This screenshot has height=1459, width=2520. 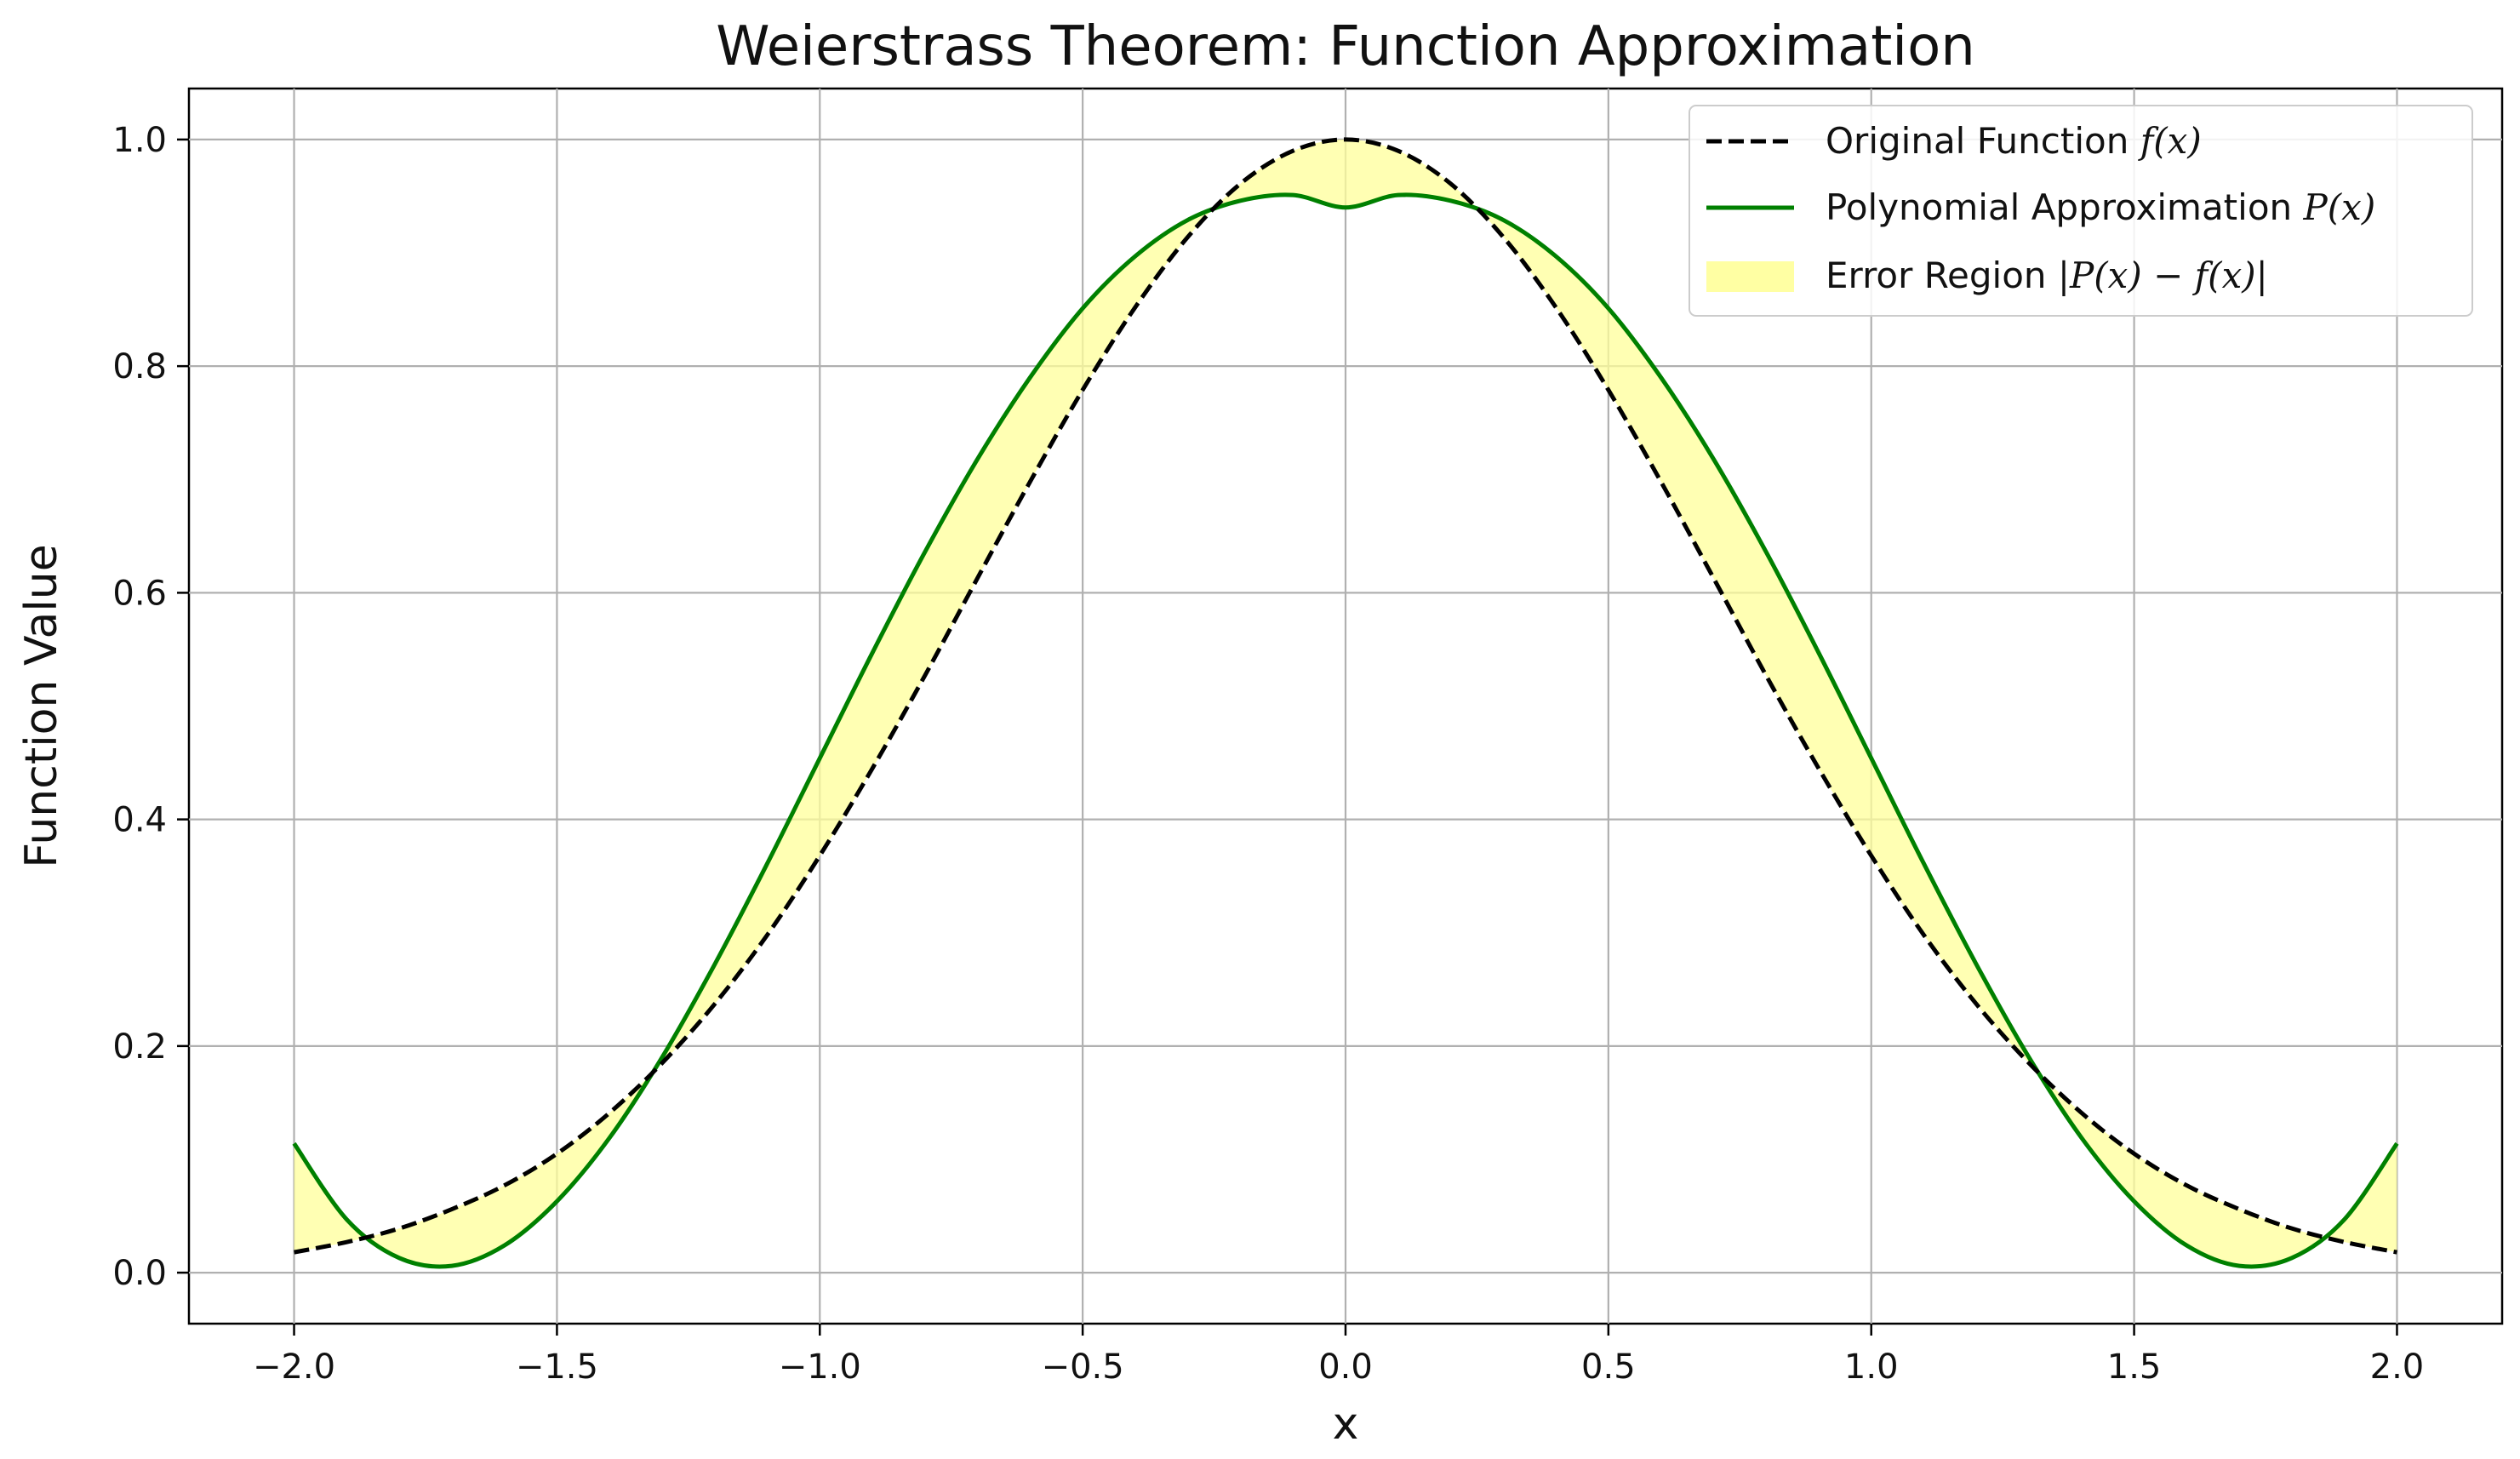 I want to click on x-tick-label: −1.5, so click(x=557, y=1367).